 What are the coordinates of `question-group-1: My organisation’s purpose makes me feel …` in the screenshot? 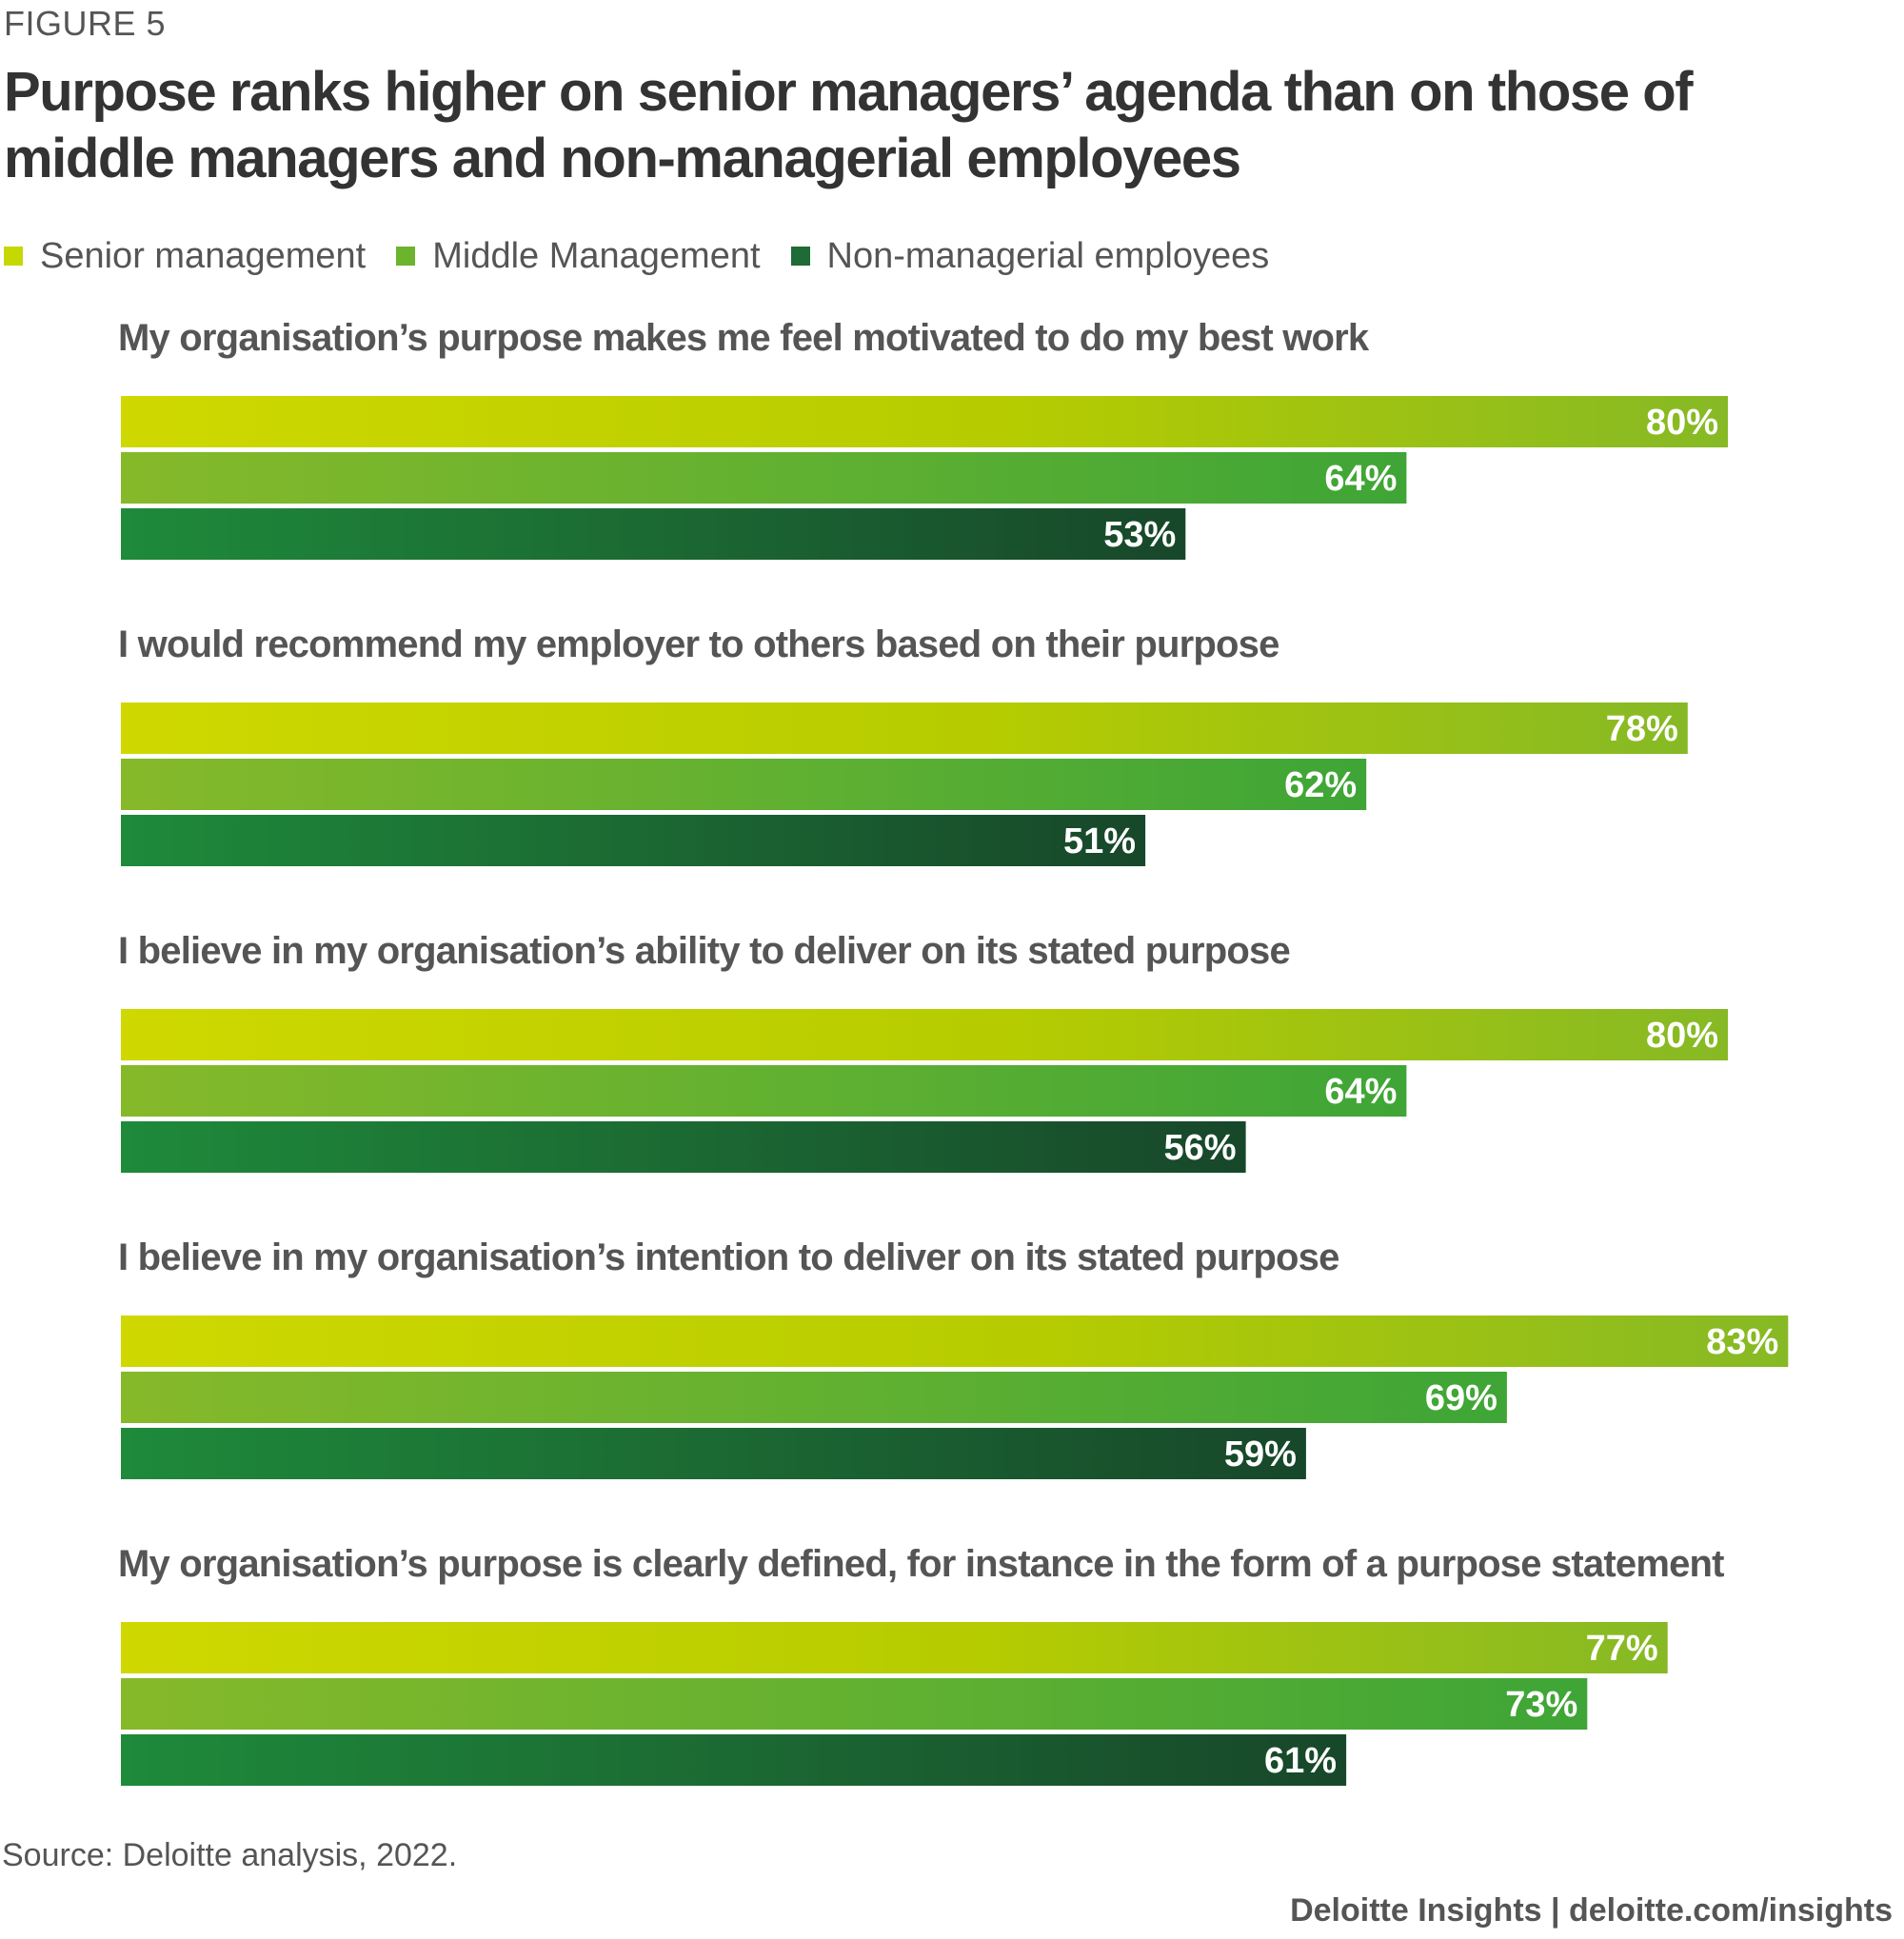 It's located at (923, 438).